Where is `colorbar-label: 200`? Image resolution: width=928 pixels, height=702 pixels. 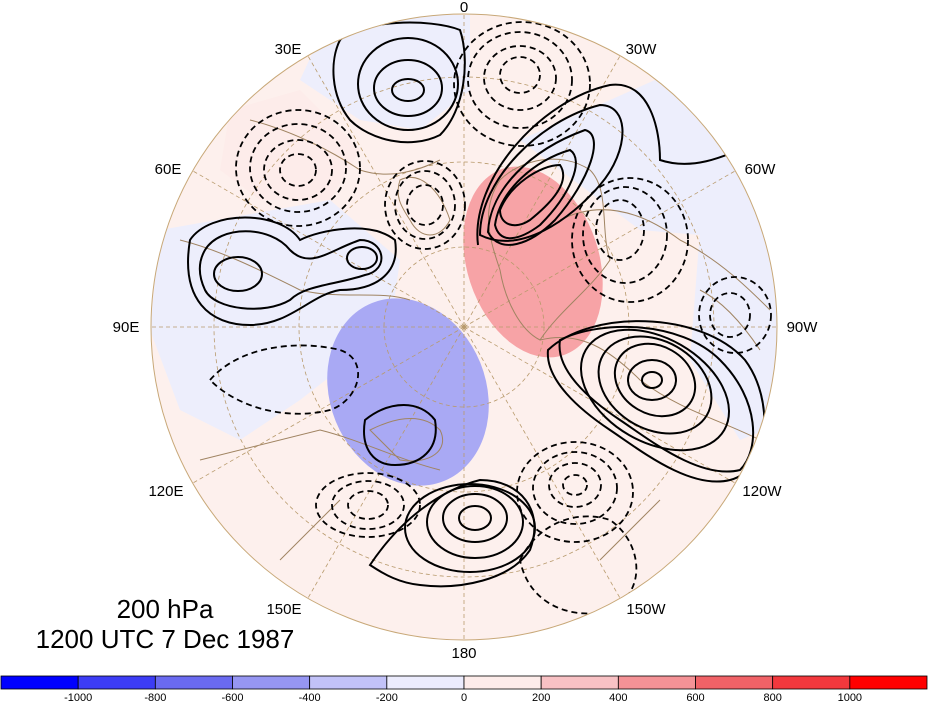
colorbar-label: 200 is located at coordinates (541, 697).